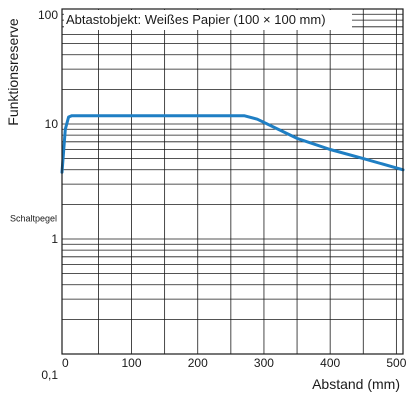  What do you see at coordinates (396, 363) in the screenshot?
I see `x-tick-label: 500` at bounding box center [396, 363].